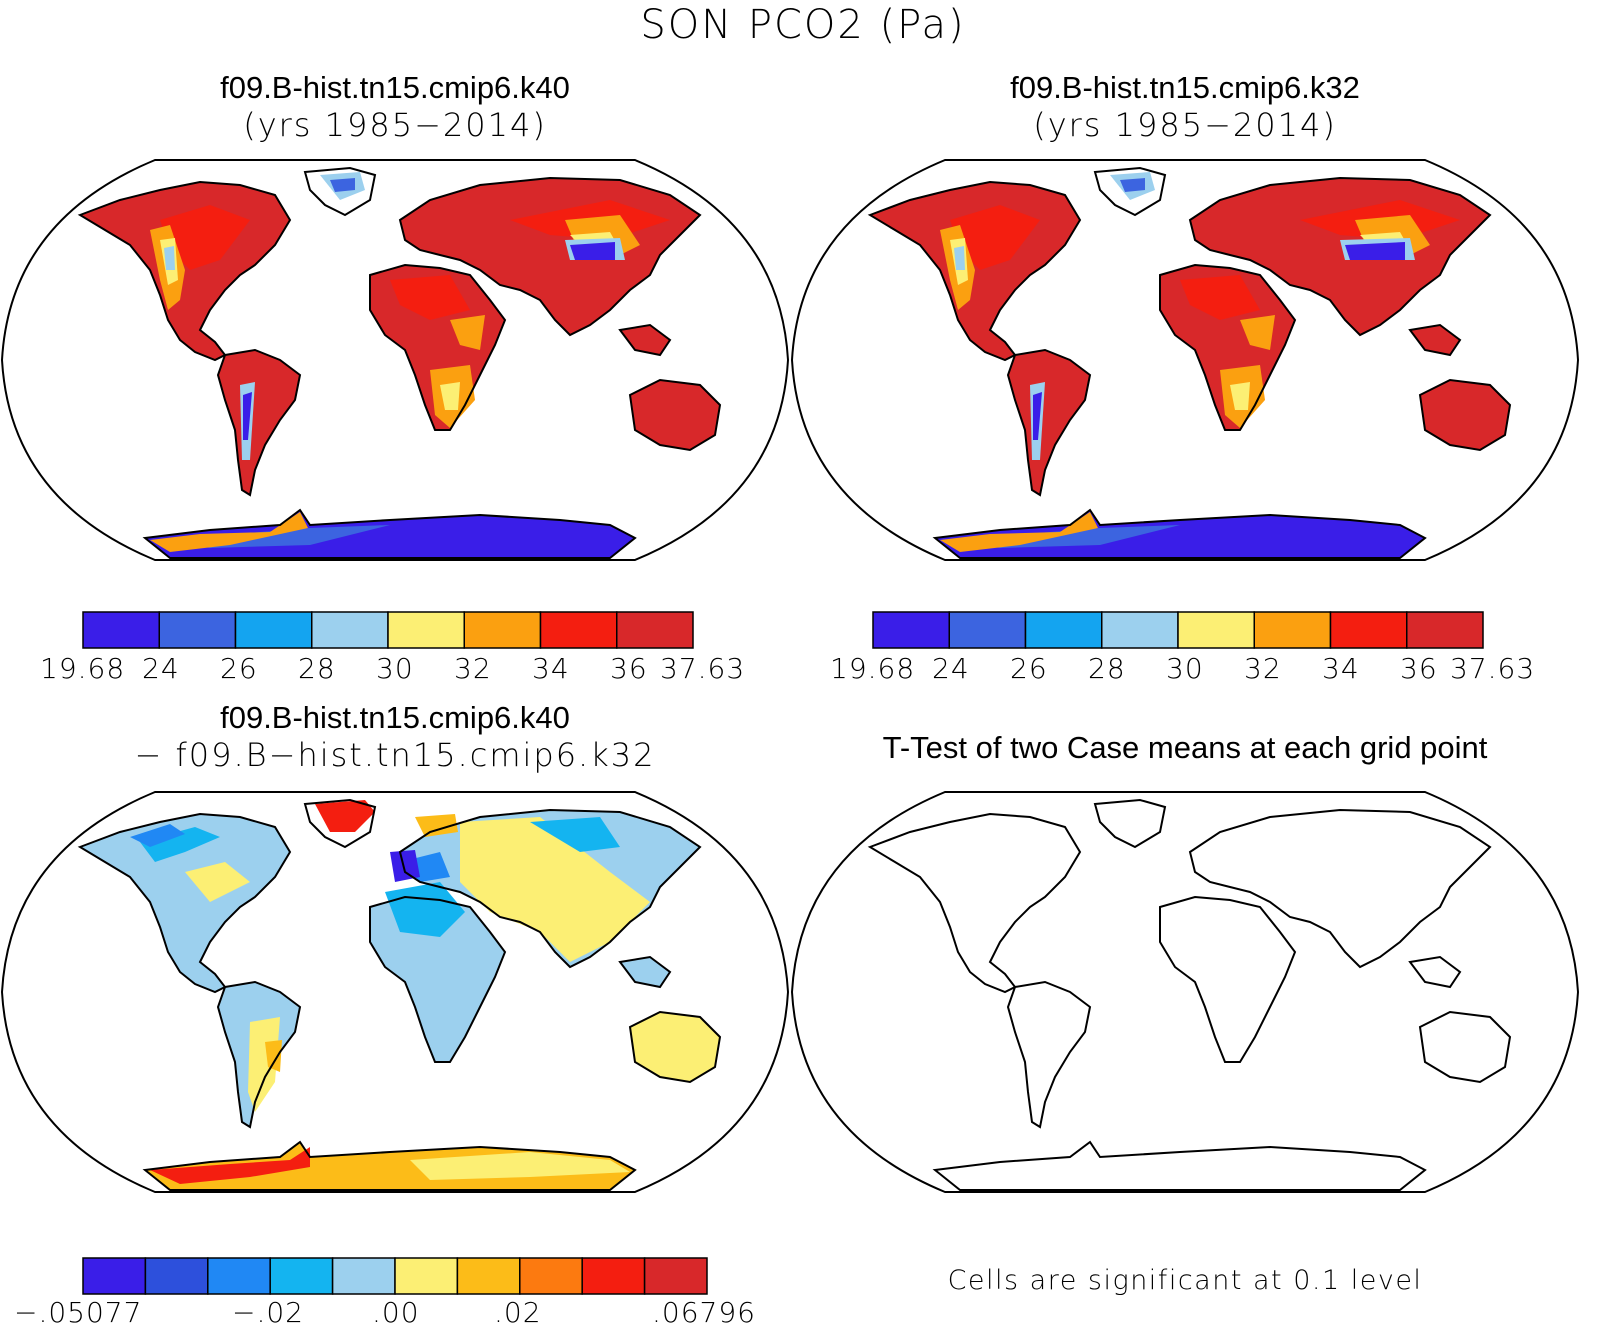 The width and height of the screenshot is (1606, 1329). I want to click on panel-3-title-line2: − f09.B−hist.tn15.cmip6.k32, so click(395, 755).